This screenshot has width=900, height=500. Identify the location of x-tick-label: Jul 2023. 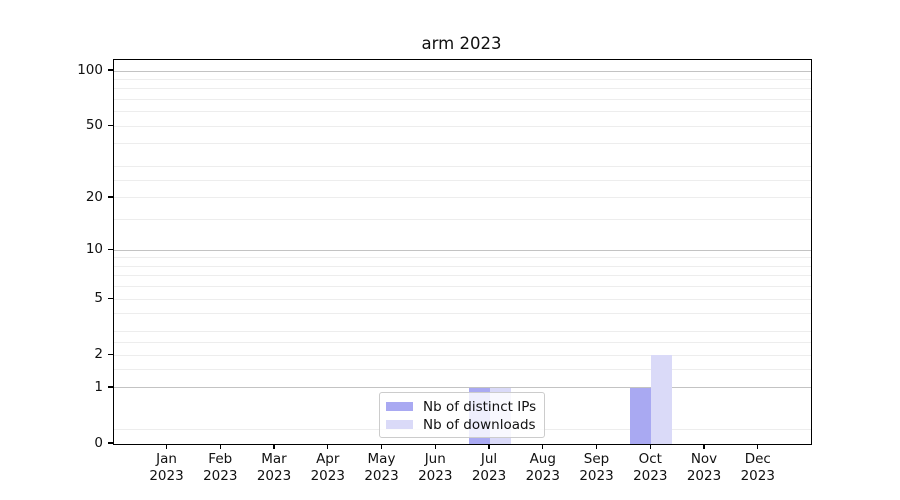
(489, 468).